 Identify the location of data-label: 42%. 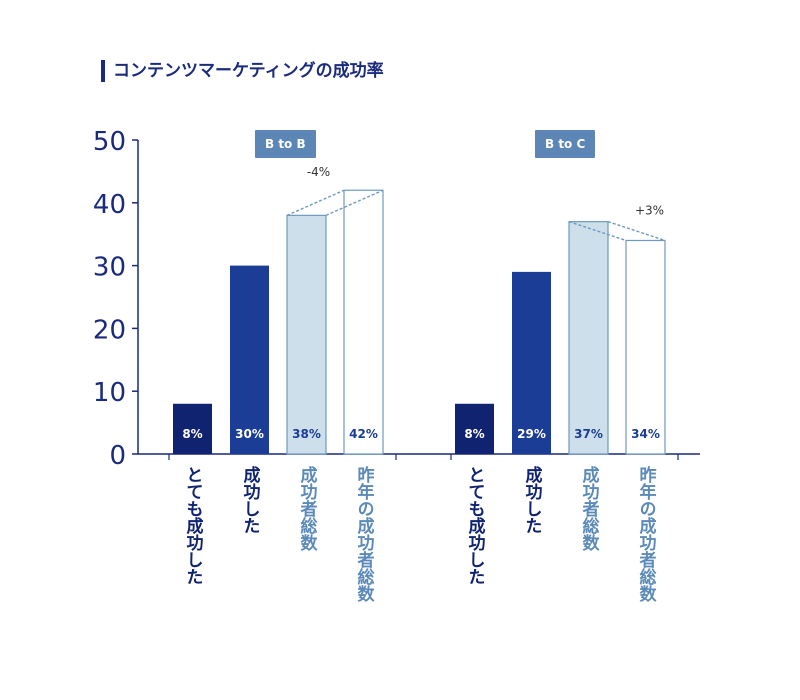
(363, 434).